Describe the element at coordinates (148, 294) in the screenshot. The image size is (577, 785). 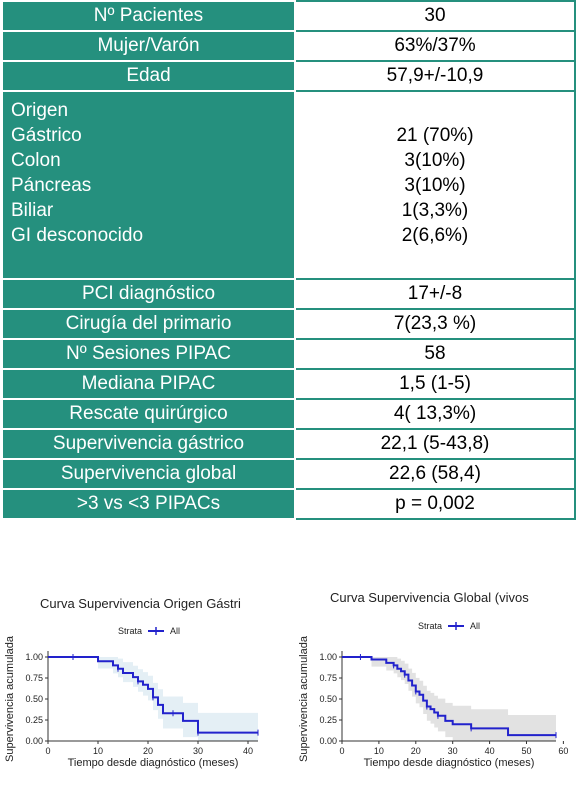
I see `row-label: PCI diagnóstico` at that location.